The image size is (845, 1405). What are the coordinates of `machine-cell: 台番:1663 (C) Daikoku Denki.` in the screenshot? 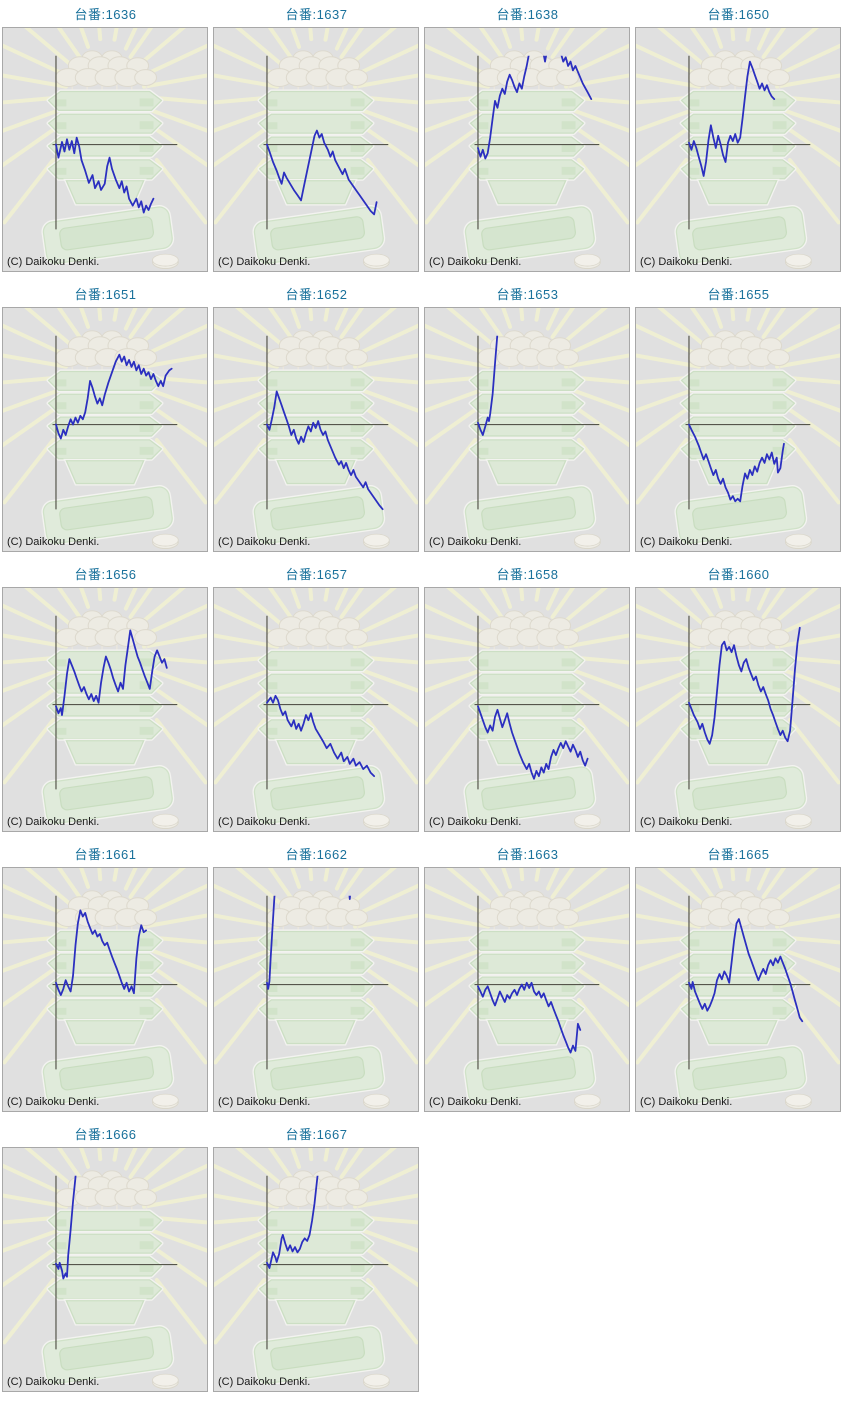 It's located at (527, 980).